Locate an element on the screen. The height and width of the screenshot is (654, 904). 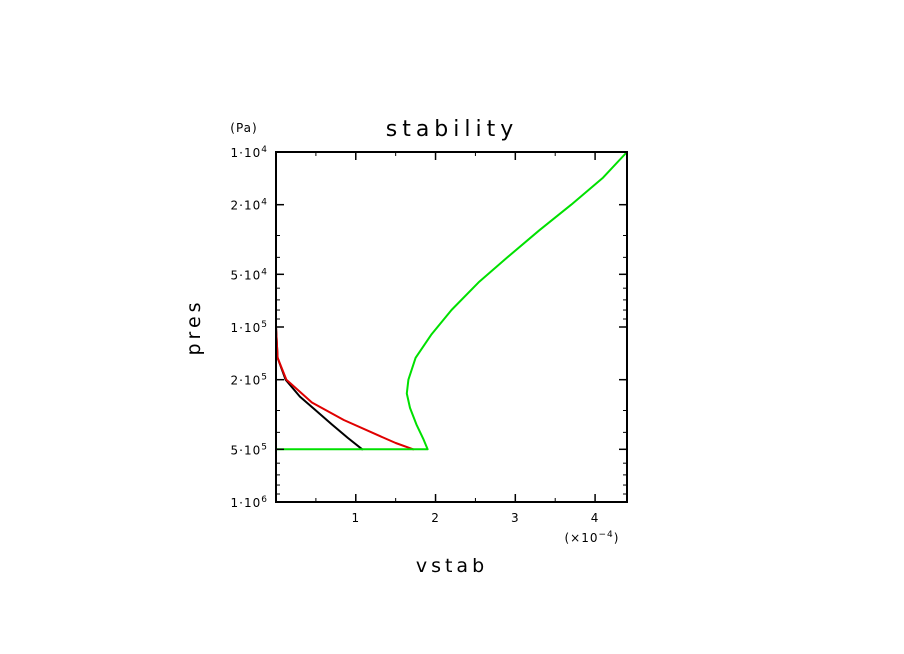
x-axis-label: vstab is located at coordinates (452, 566).